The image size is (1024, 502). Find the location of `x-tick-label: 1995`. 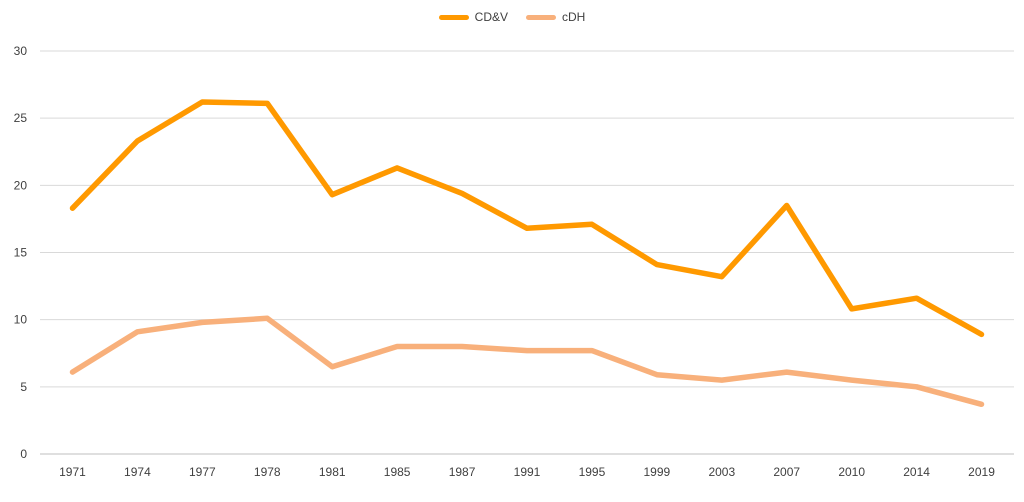

x-tick-label: 1995 is located at coordinates (592, 472).